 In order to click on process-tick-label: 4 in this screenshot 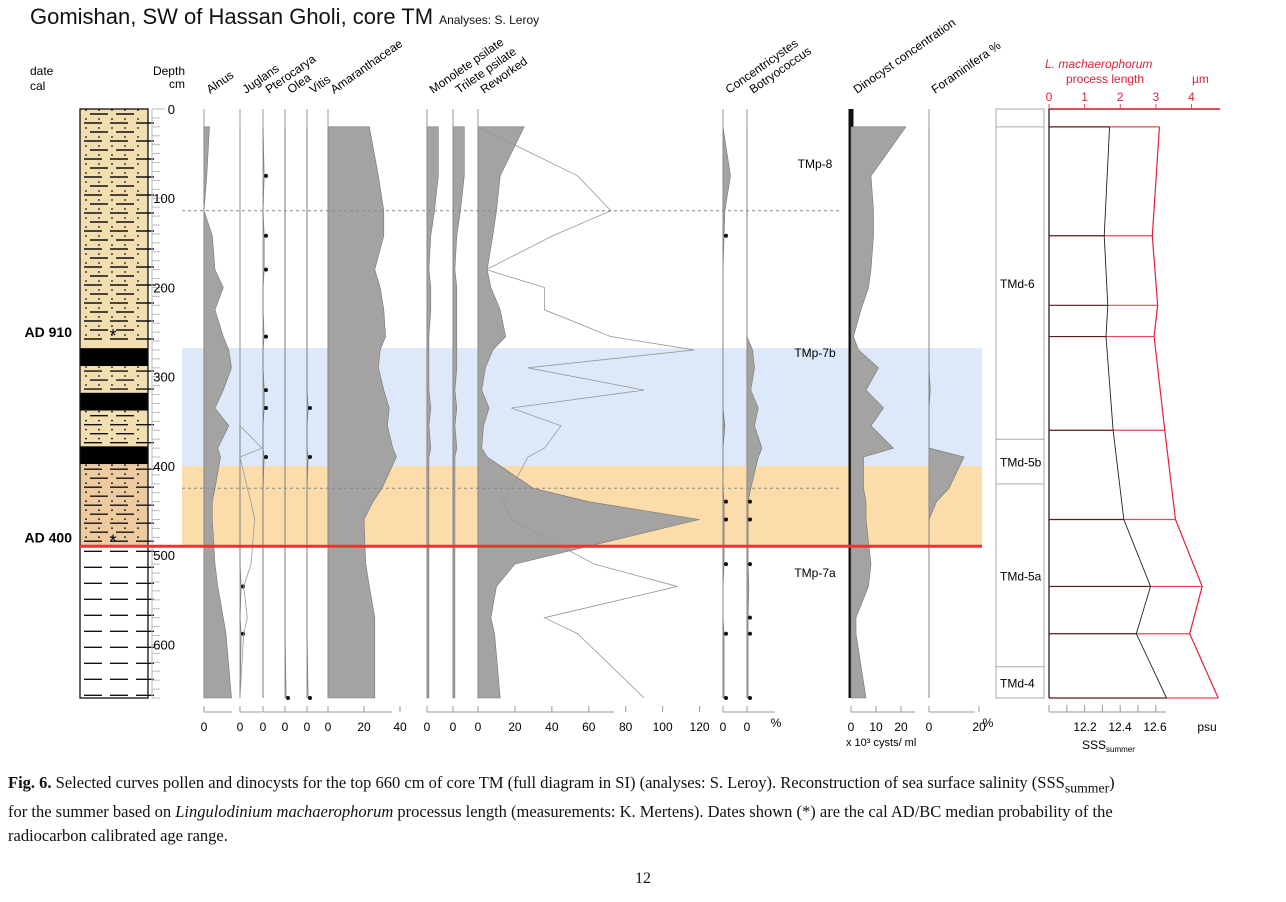, I will do `click(1191, 97)`.